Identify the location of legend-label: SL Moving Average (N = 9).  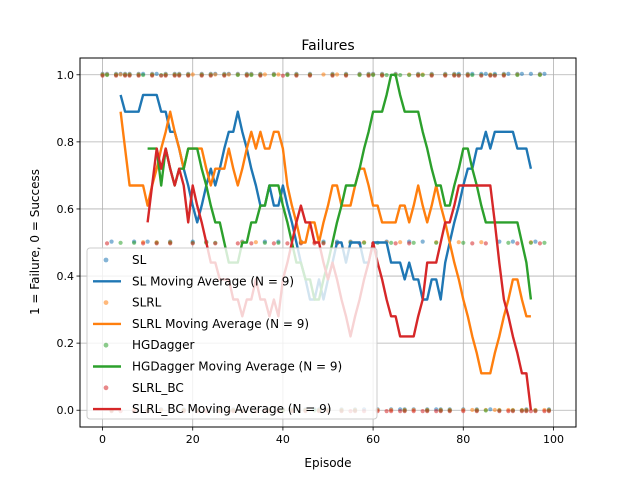
(213, 281).